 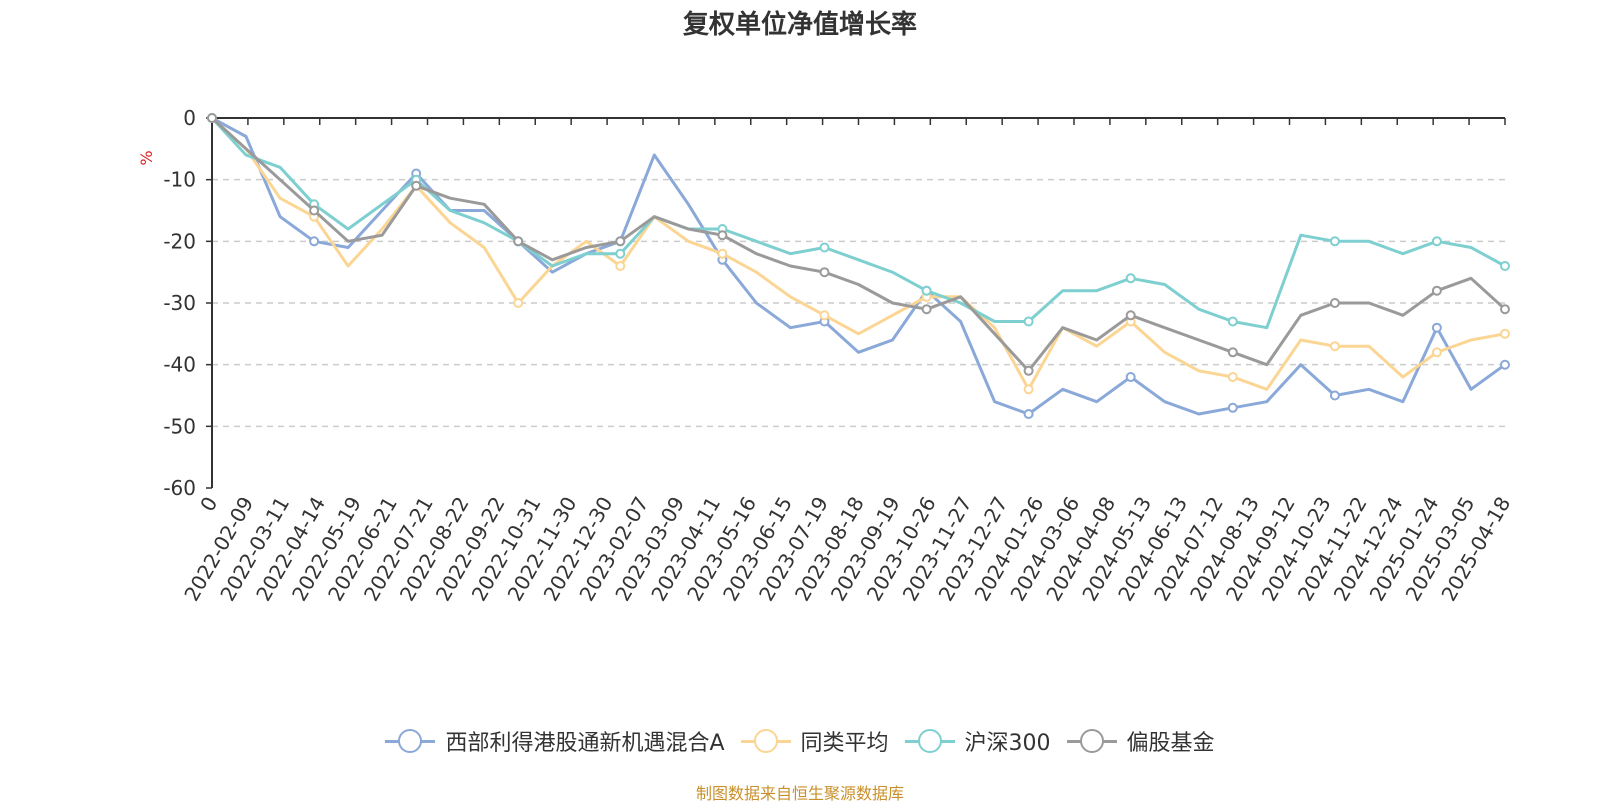 I want to click on y-tick-label: -60, so click(x=179, y=488).